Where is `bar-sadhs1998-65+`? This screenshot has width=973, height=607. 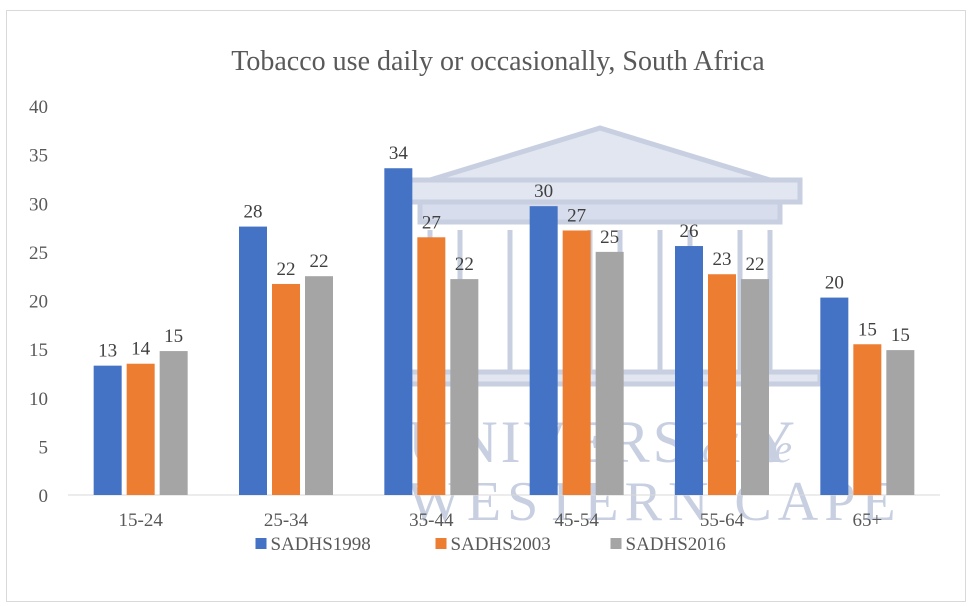
bar-sadhs1998-65+ is located at coordinates (834, 396).